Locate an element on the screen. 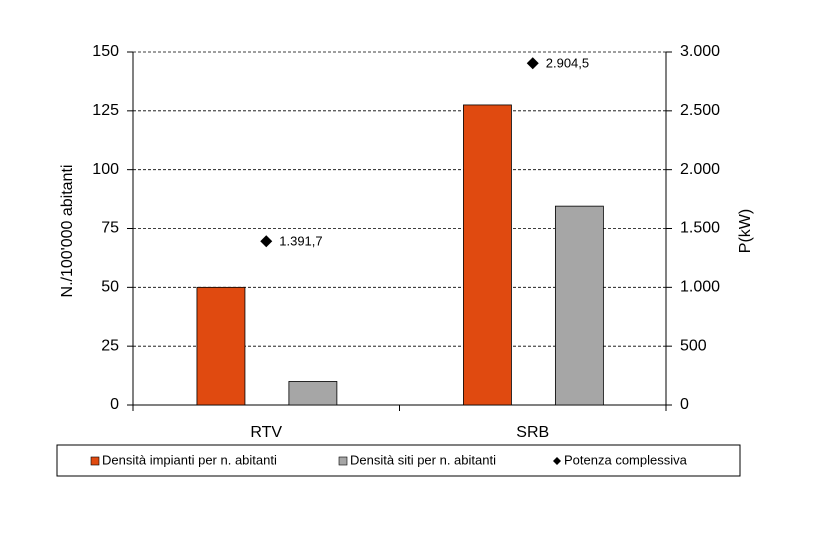  y-tick-label: 150 is located at coordinates (105, 51).